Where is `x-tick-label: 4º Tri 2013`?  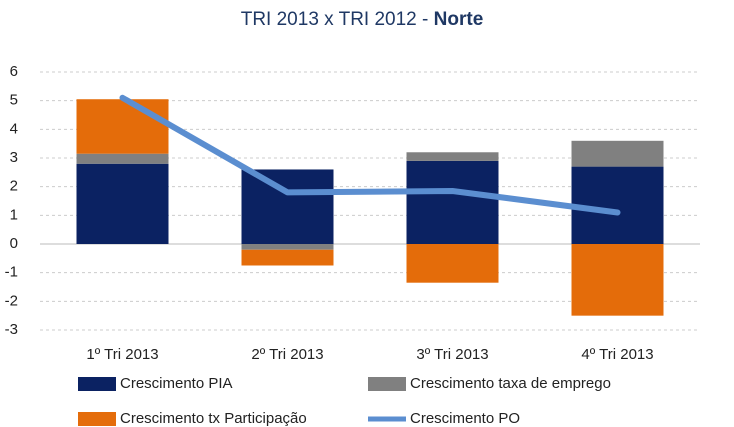
x-tick-label: 4º Tri 2013 is located at coordinates (617, 354).